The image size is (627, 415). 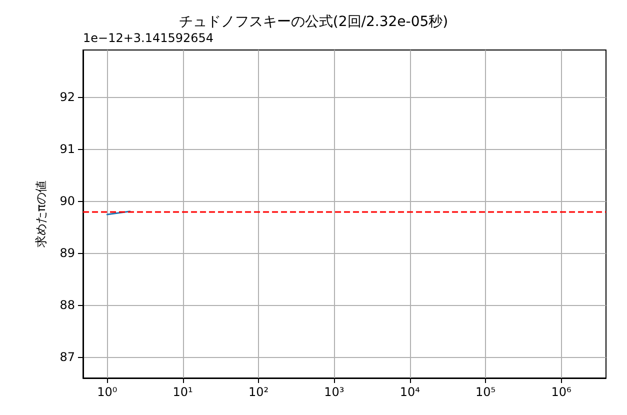 I want to click on y-tick-label: 88, so click(x=67, y=305).